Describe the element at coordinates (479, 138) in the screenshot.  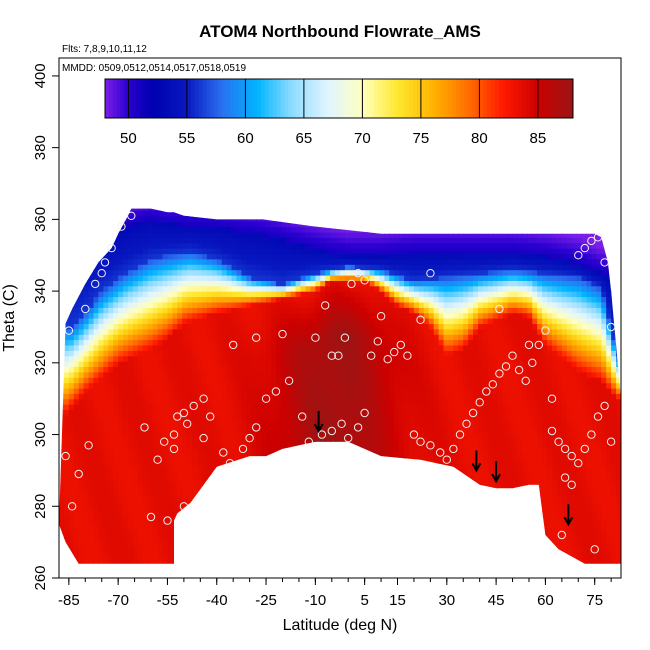
I see `colorbar-tick-label: 80` at that location.